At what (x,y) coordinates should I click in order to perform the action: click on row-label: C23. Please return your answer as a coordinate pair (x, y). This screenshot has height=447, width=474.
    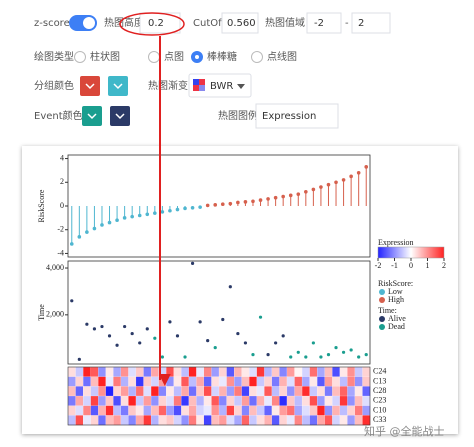
    Looking at the image, I should click on (379, 400).